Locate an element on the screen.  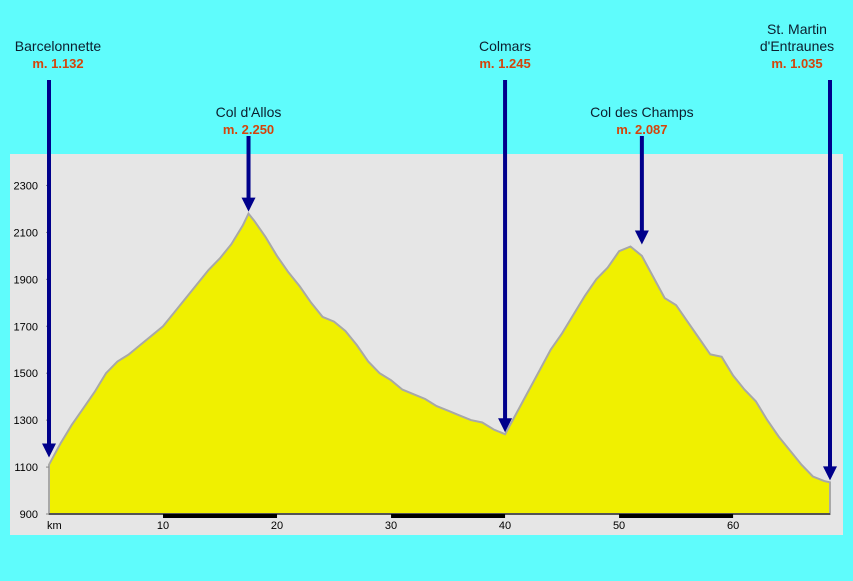
marker-name: Colmars is located at coordinates (505, 46).